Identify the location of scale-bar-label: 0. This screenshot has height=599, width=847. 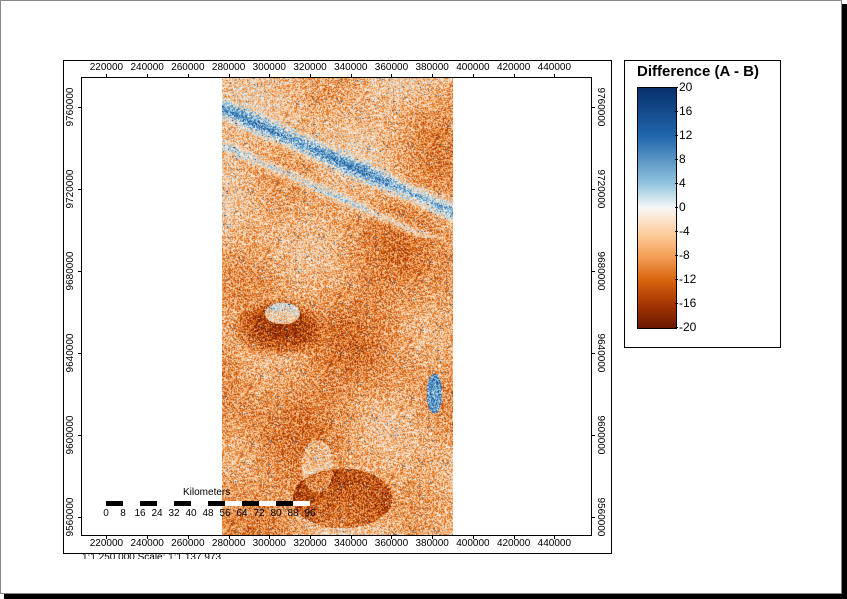
(106, 513).